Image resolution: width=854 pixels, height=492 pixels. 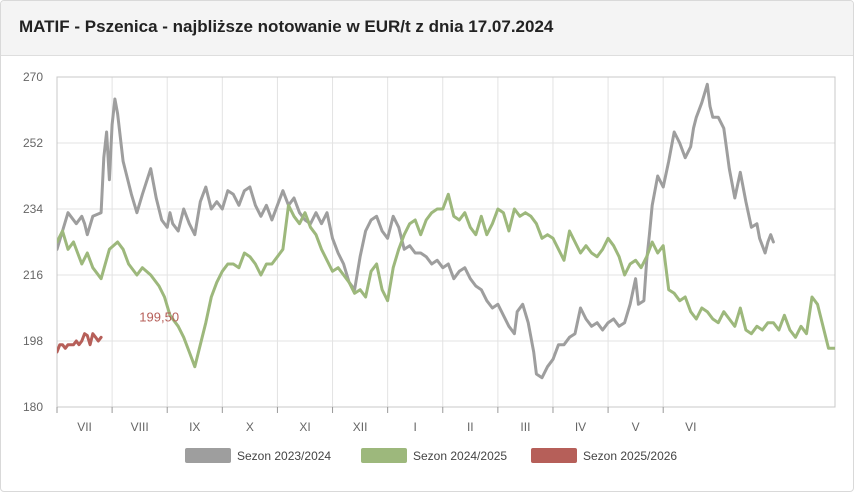 I want to click on legend-label: Sezon 2024/2025, so click(x=460, y=456).